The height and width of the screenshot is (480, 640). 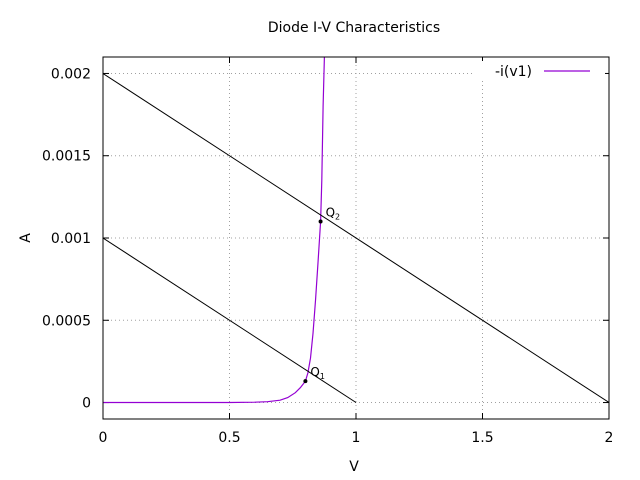 I want to click on y-tick-label: 0.002, so click(x=71, y=74).